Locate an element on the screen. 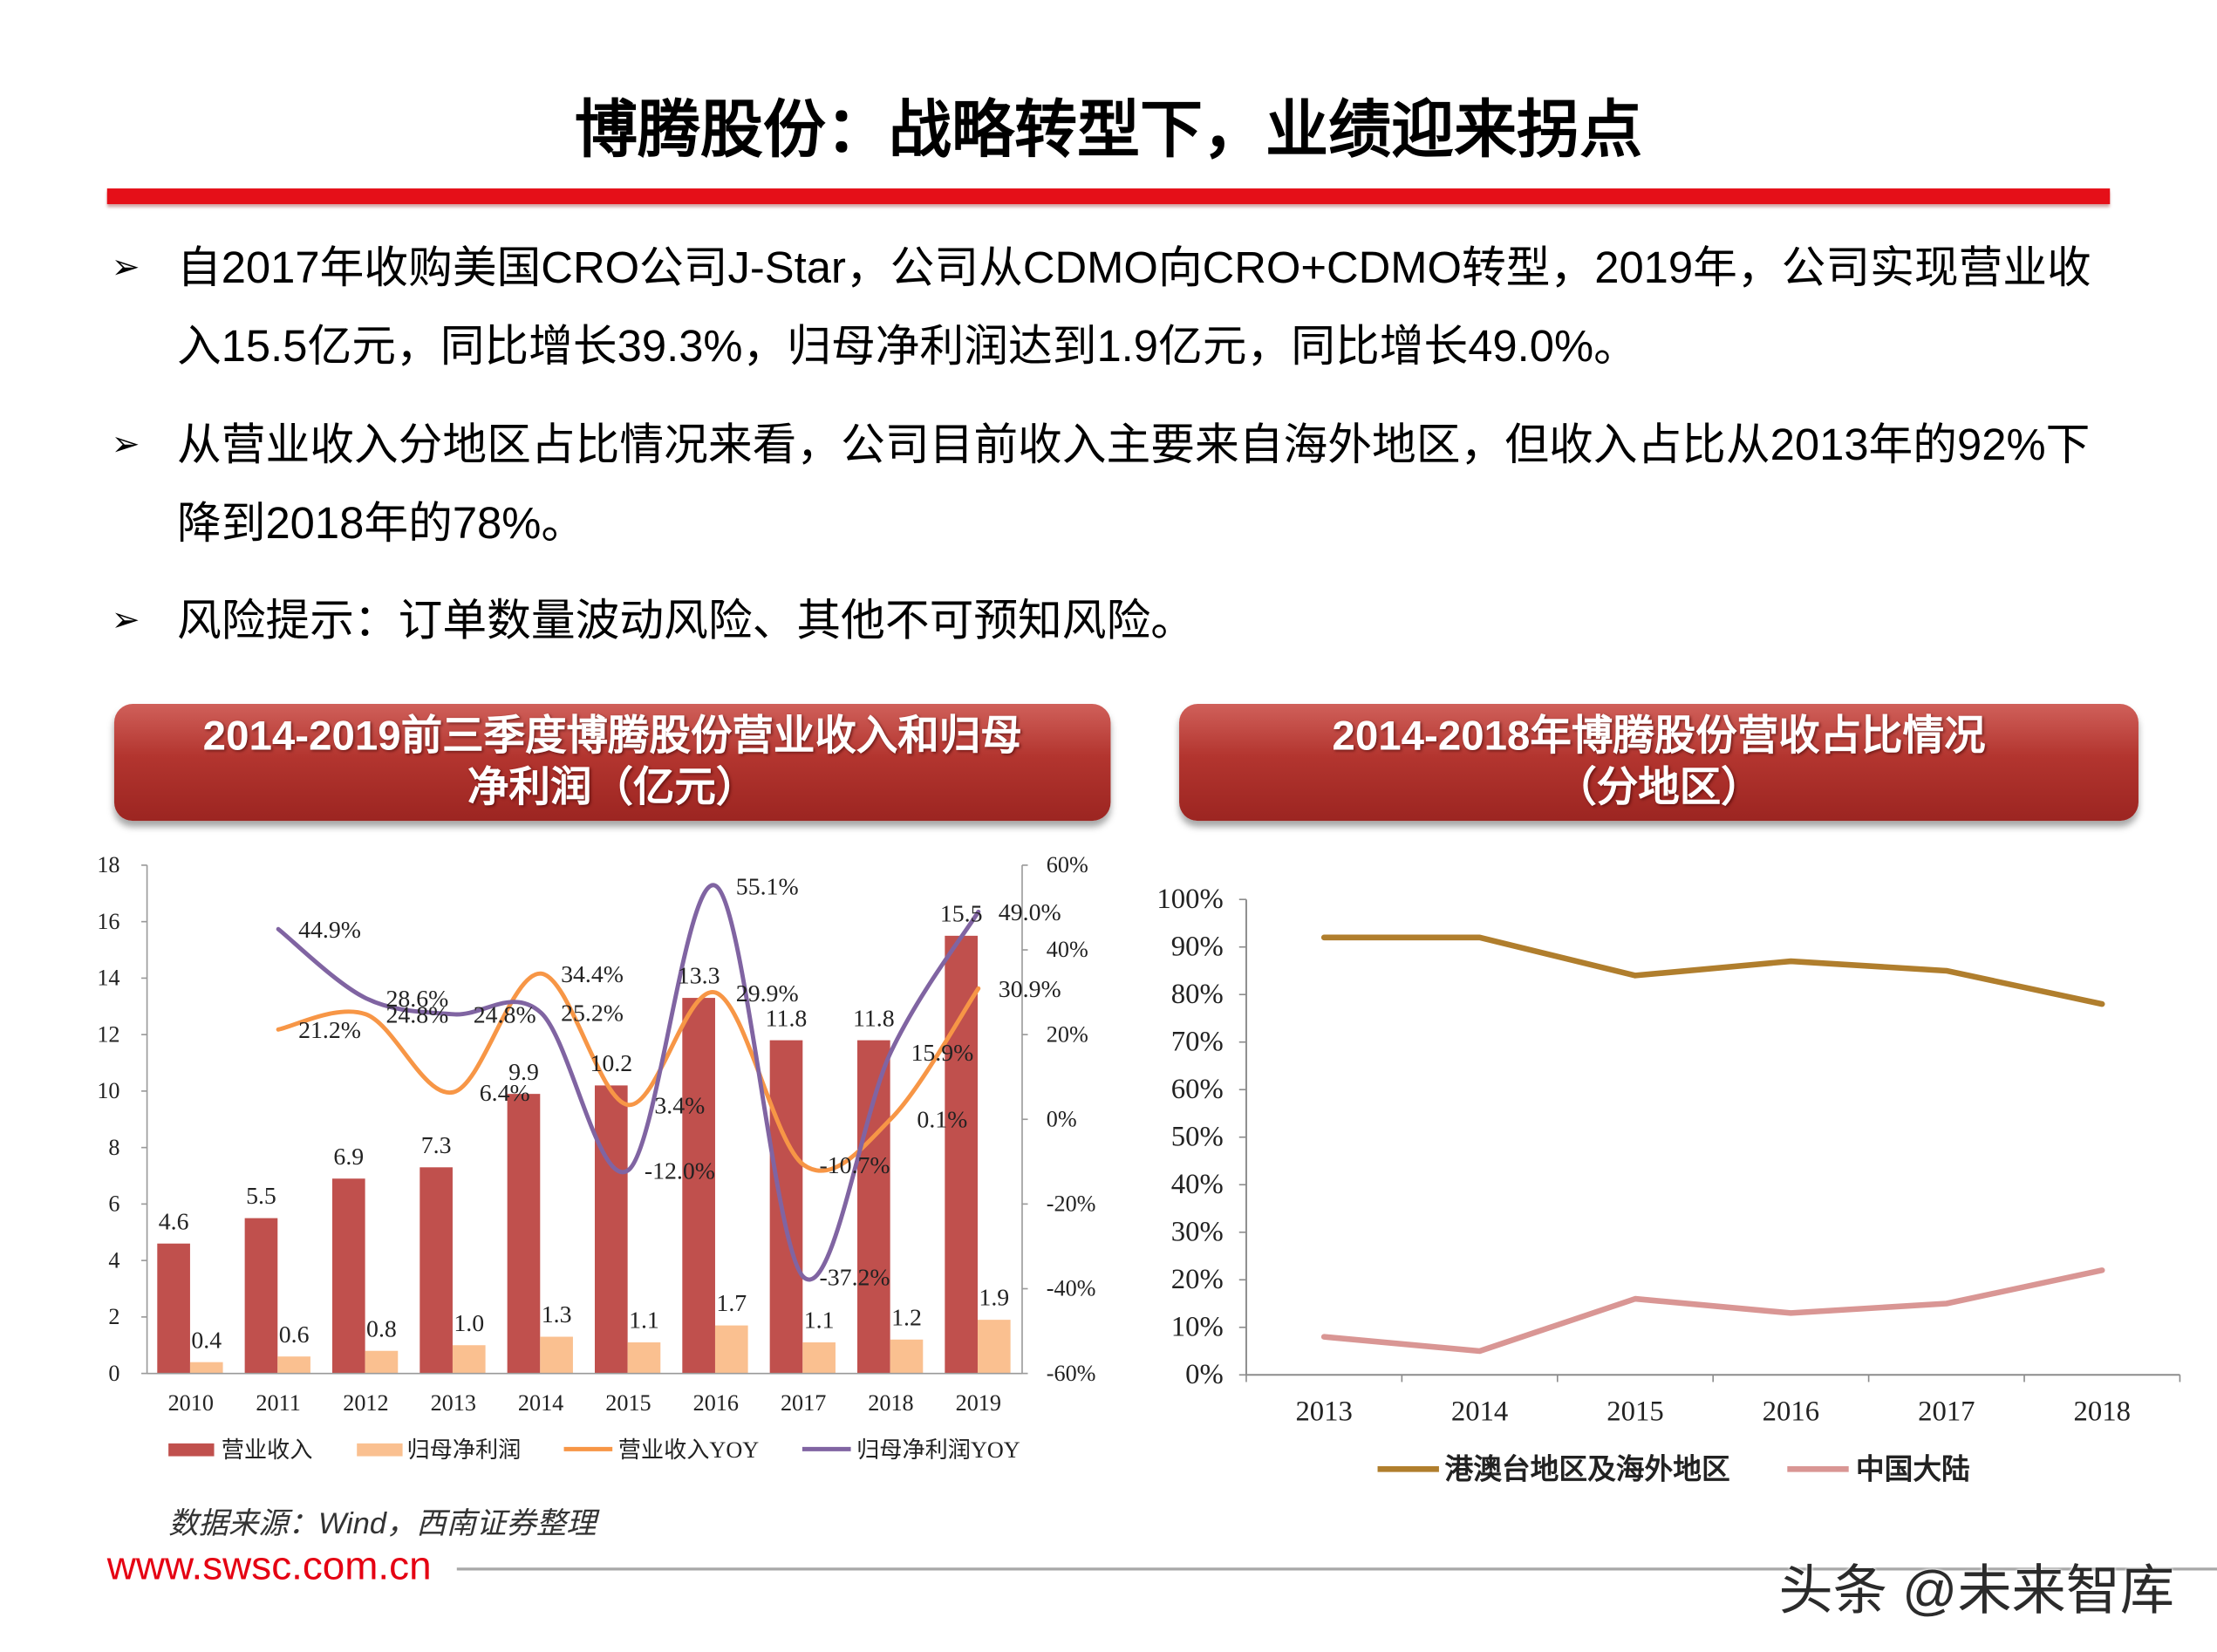 The image size is (2217, 1652). y-tick-label: 70% is located at coordinates (1197, 1042).